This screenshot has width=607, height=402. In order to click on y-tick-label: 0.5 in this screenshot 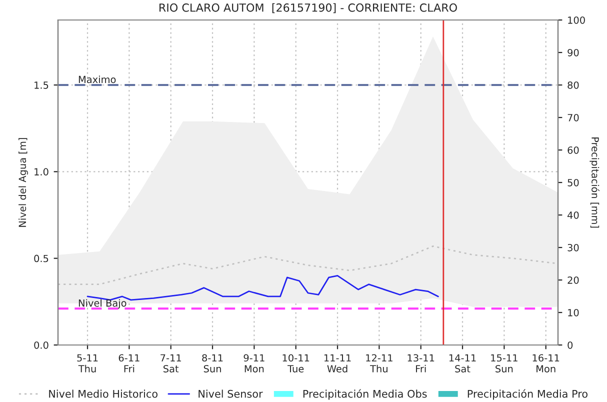, I will do `click(41, 258)`.